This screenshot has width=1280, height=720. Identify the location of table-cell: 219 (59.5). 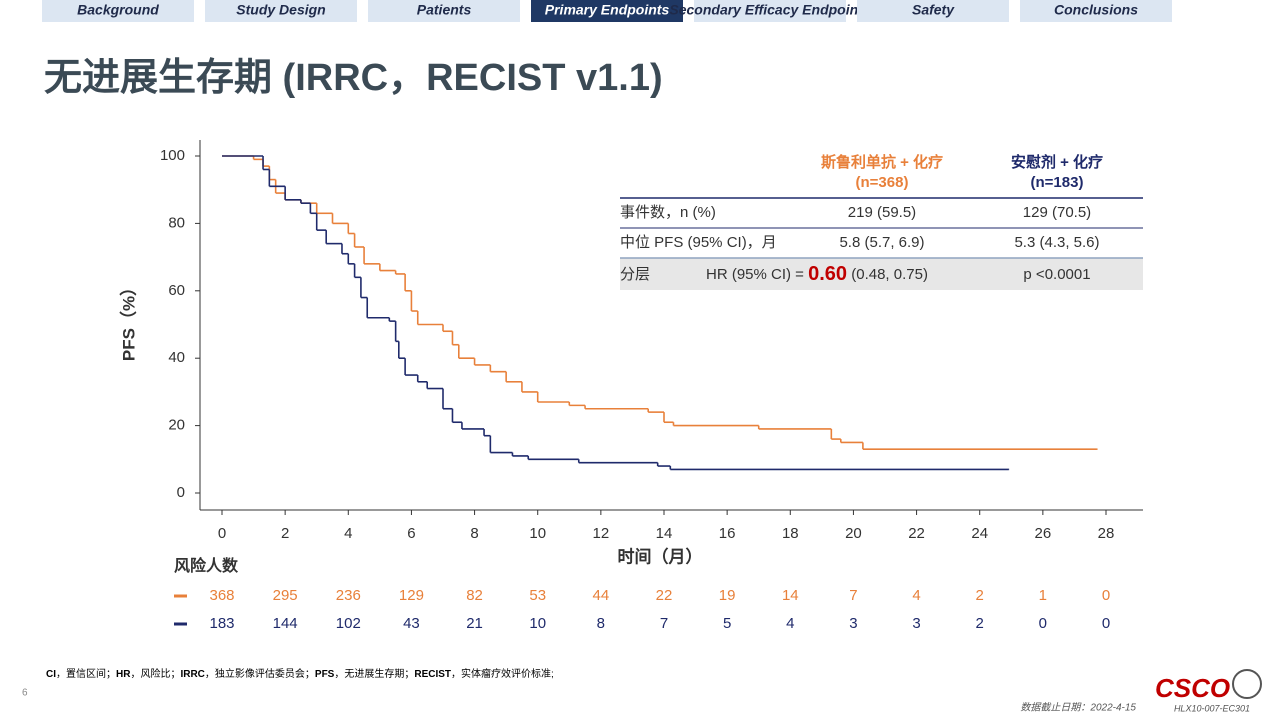
(882, 212).